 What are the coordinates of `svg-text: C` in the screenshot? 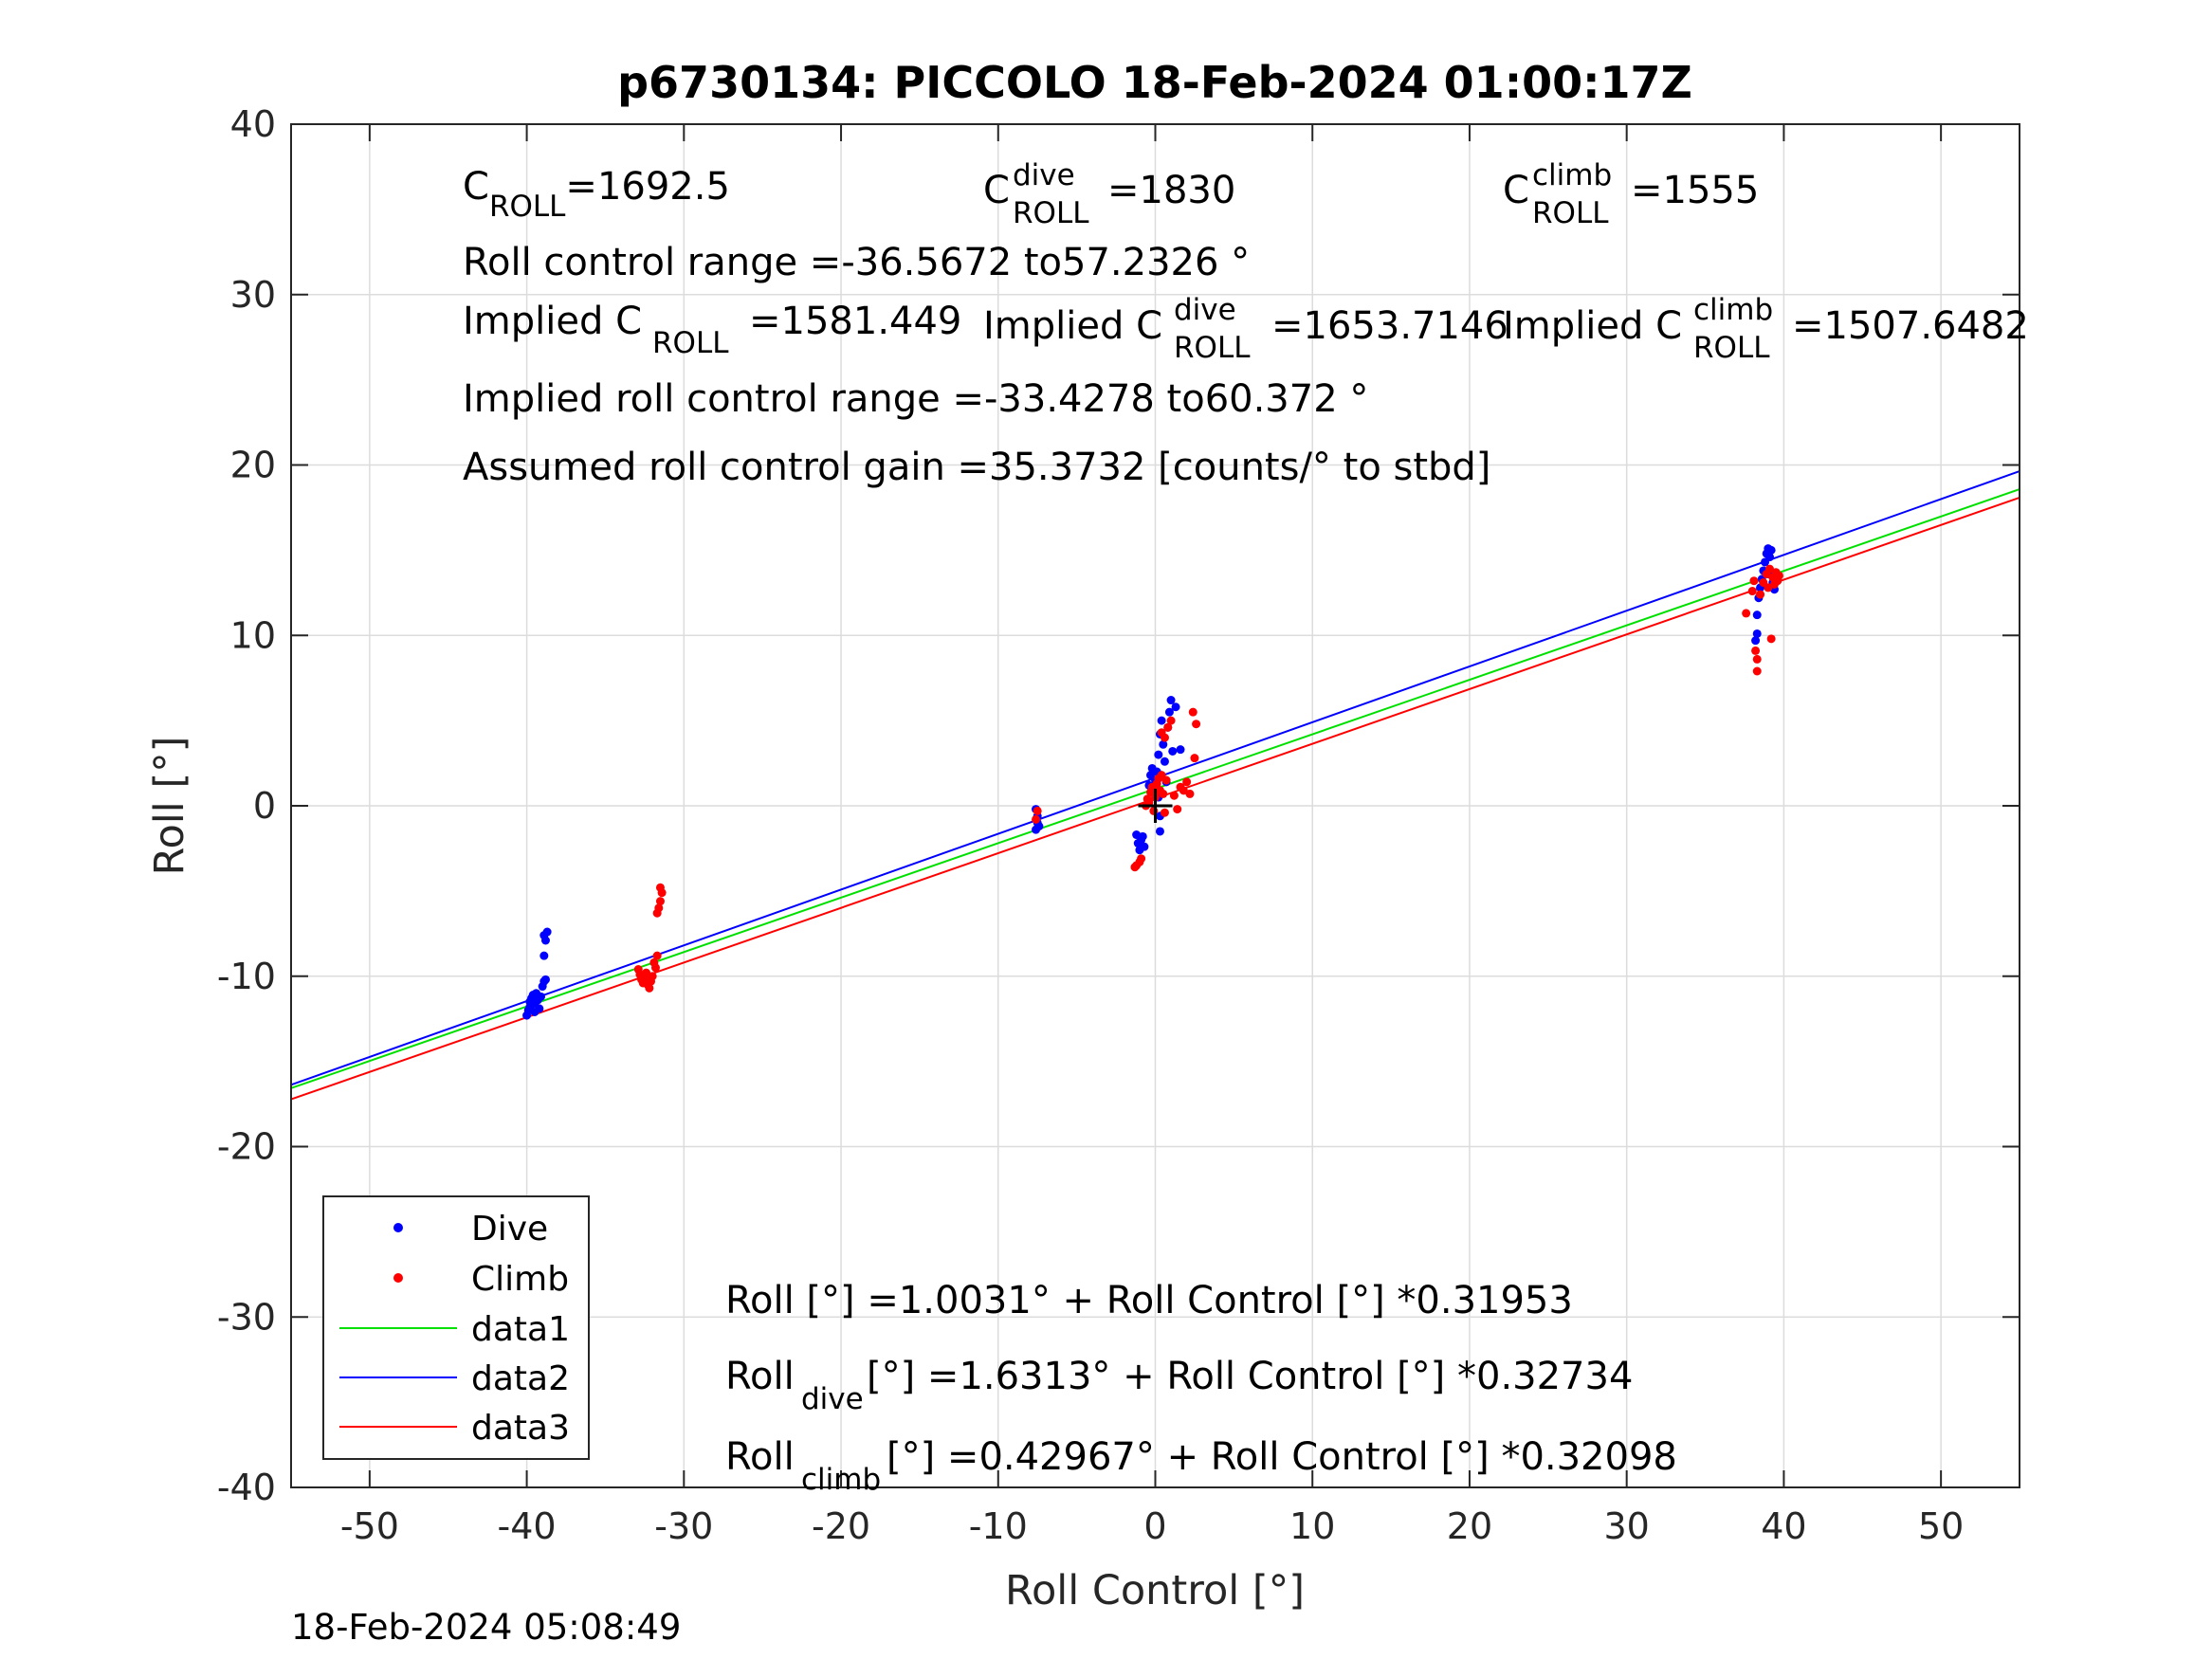 It's located at (996, 190).